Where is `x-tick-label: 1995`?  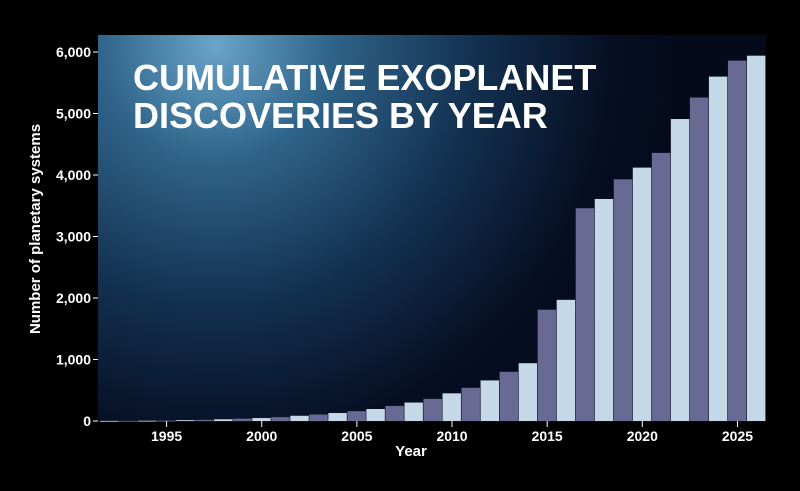
x-tick-label: 1995 is located at coordinates (166, 436).